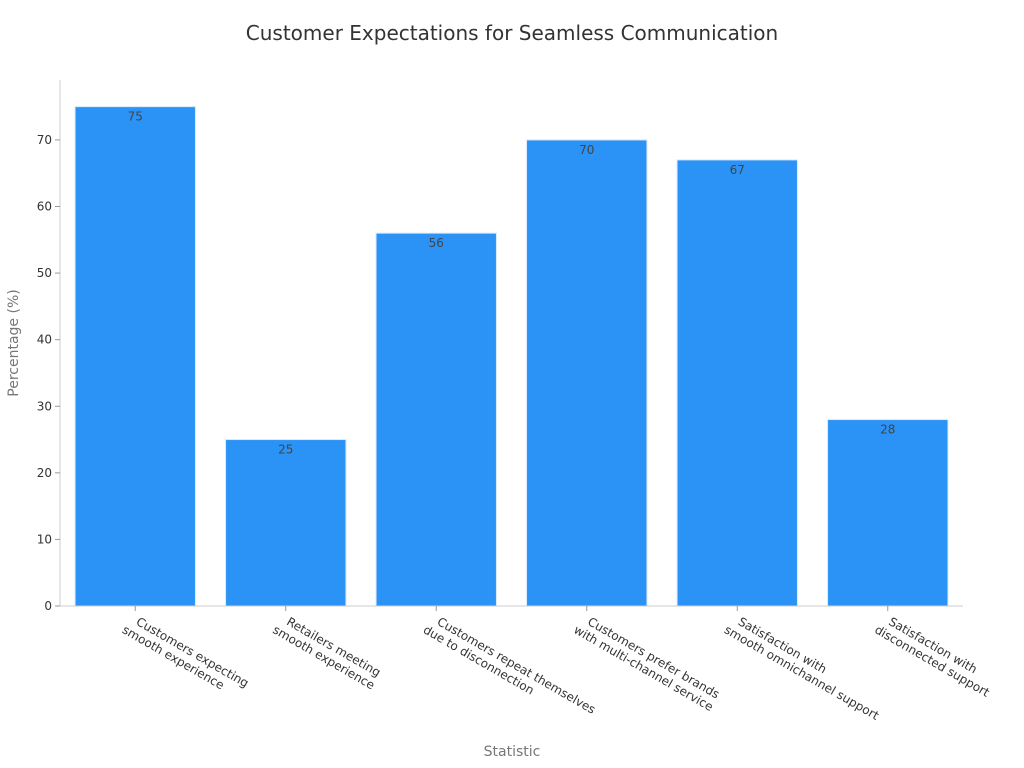 The width and height of the screenshot is (1024, 768). What do you see at coordinates (48, 606) in the screenshot?
I see `y-tick-label: 0` at bounding box center [48, 606].